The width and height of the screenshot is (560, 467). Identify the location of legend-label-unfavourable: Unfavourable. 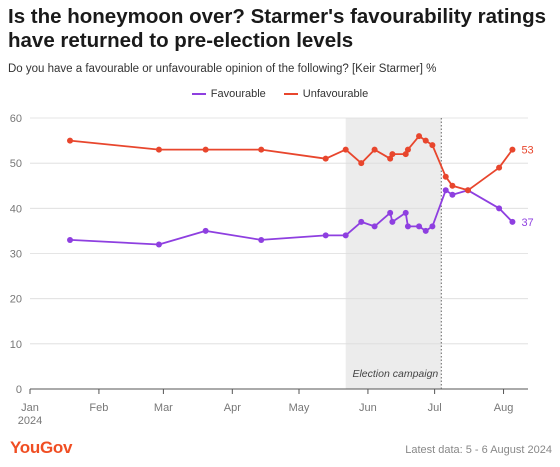
(335, 94).